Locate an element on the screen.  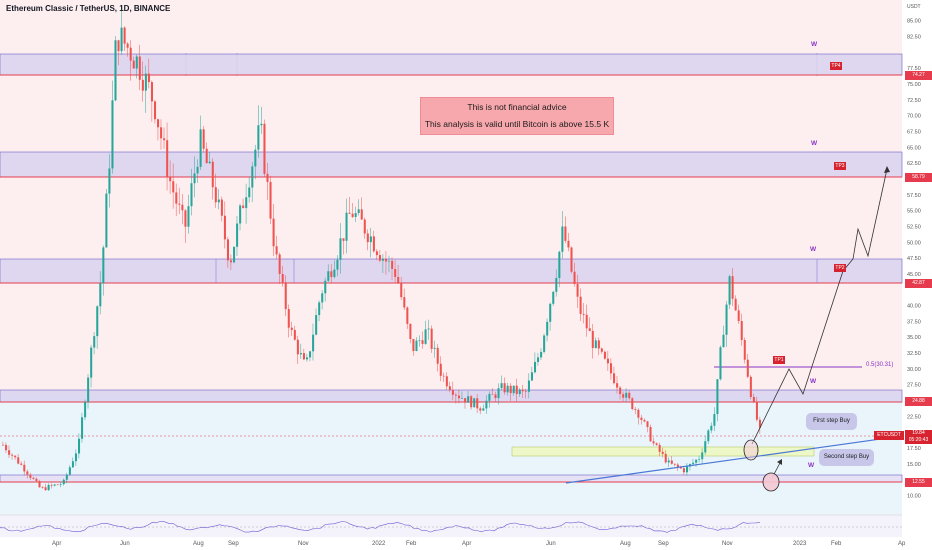
first-step-buy-callout: First step Buy is located at coordinates (831, 421).